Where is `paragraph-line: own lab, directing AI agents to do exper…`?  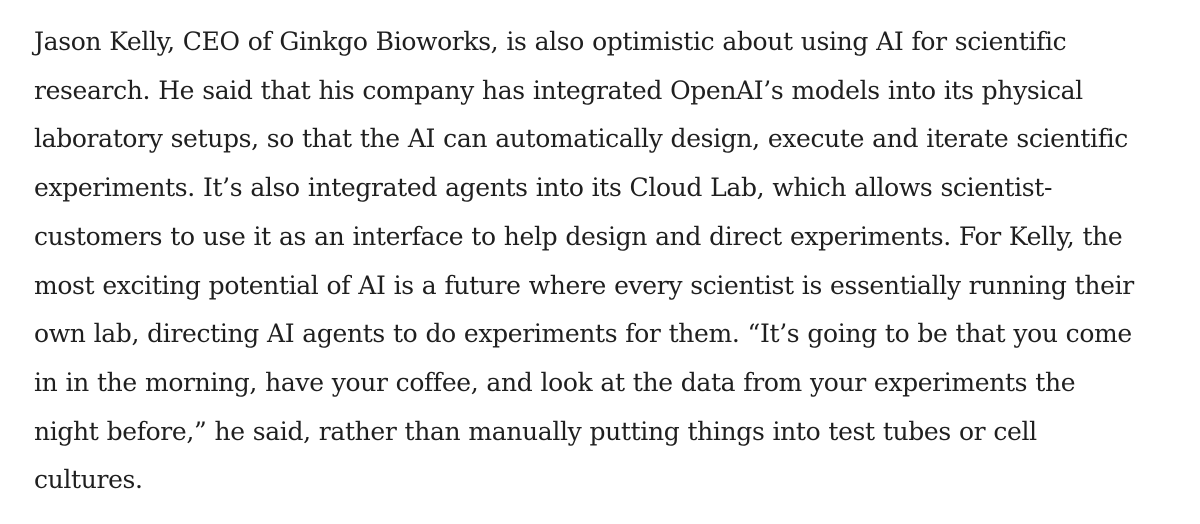 paragraph-line: own lab, directing AI agents to do exper… is located at coordinates (583, 334).